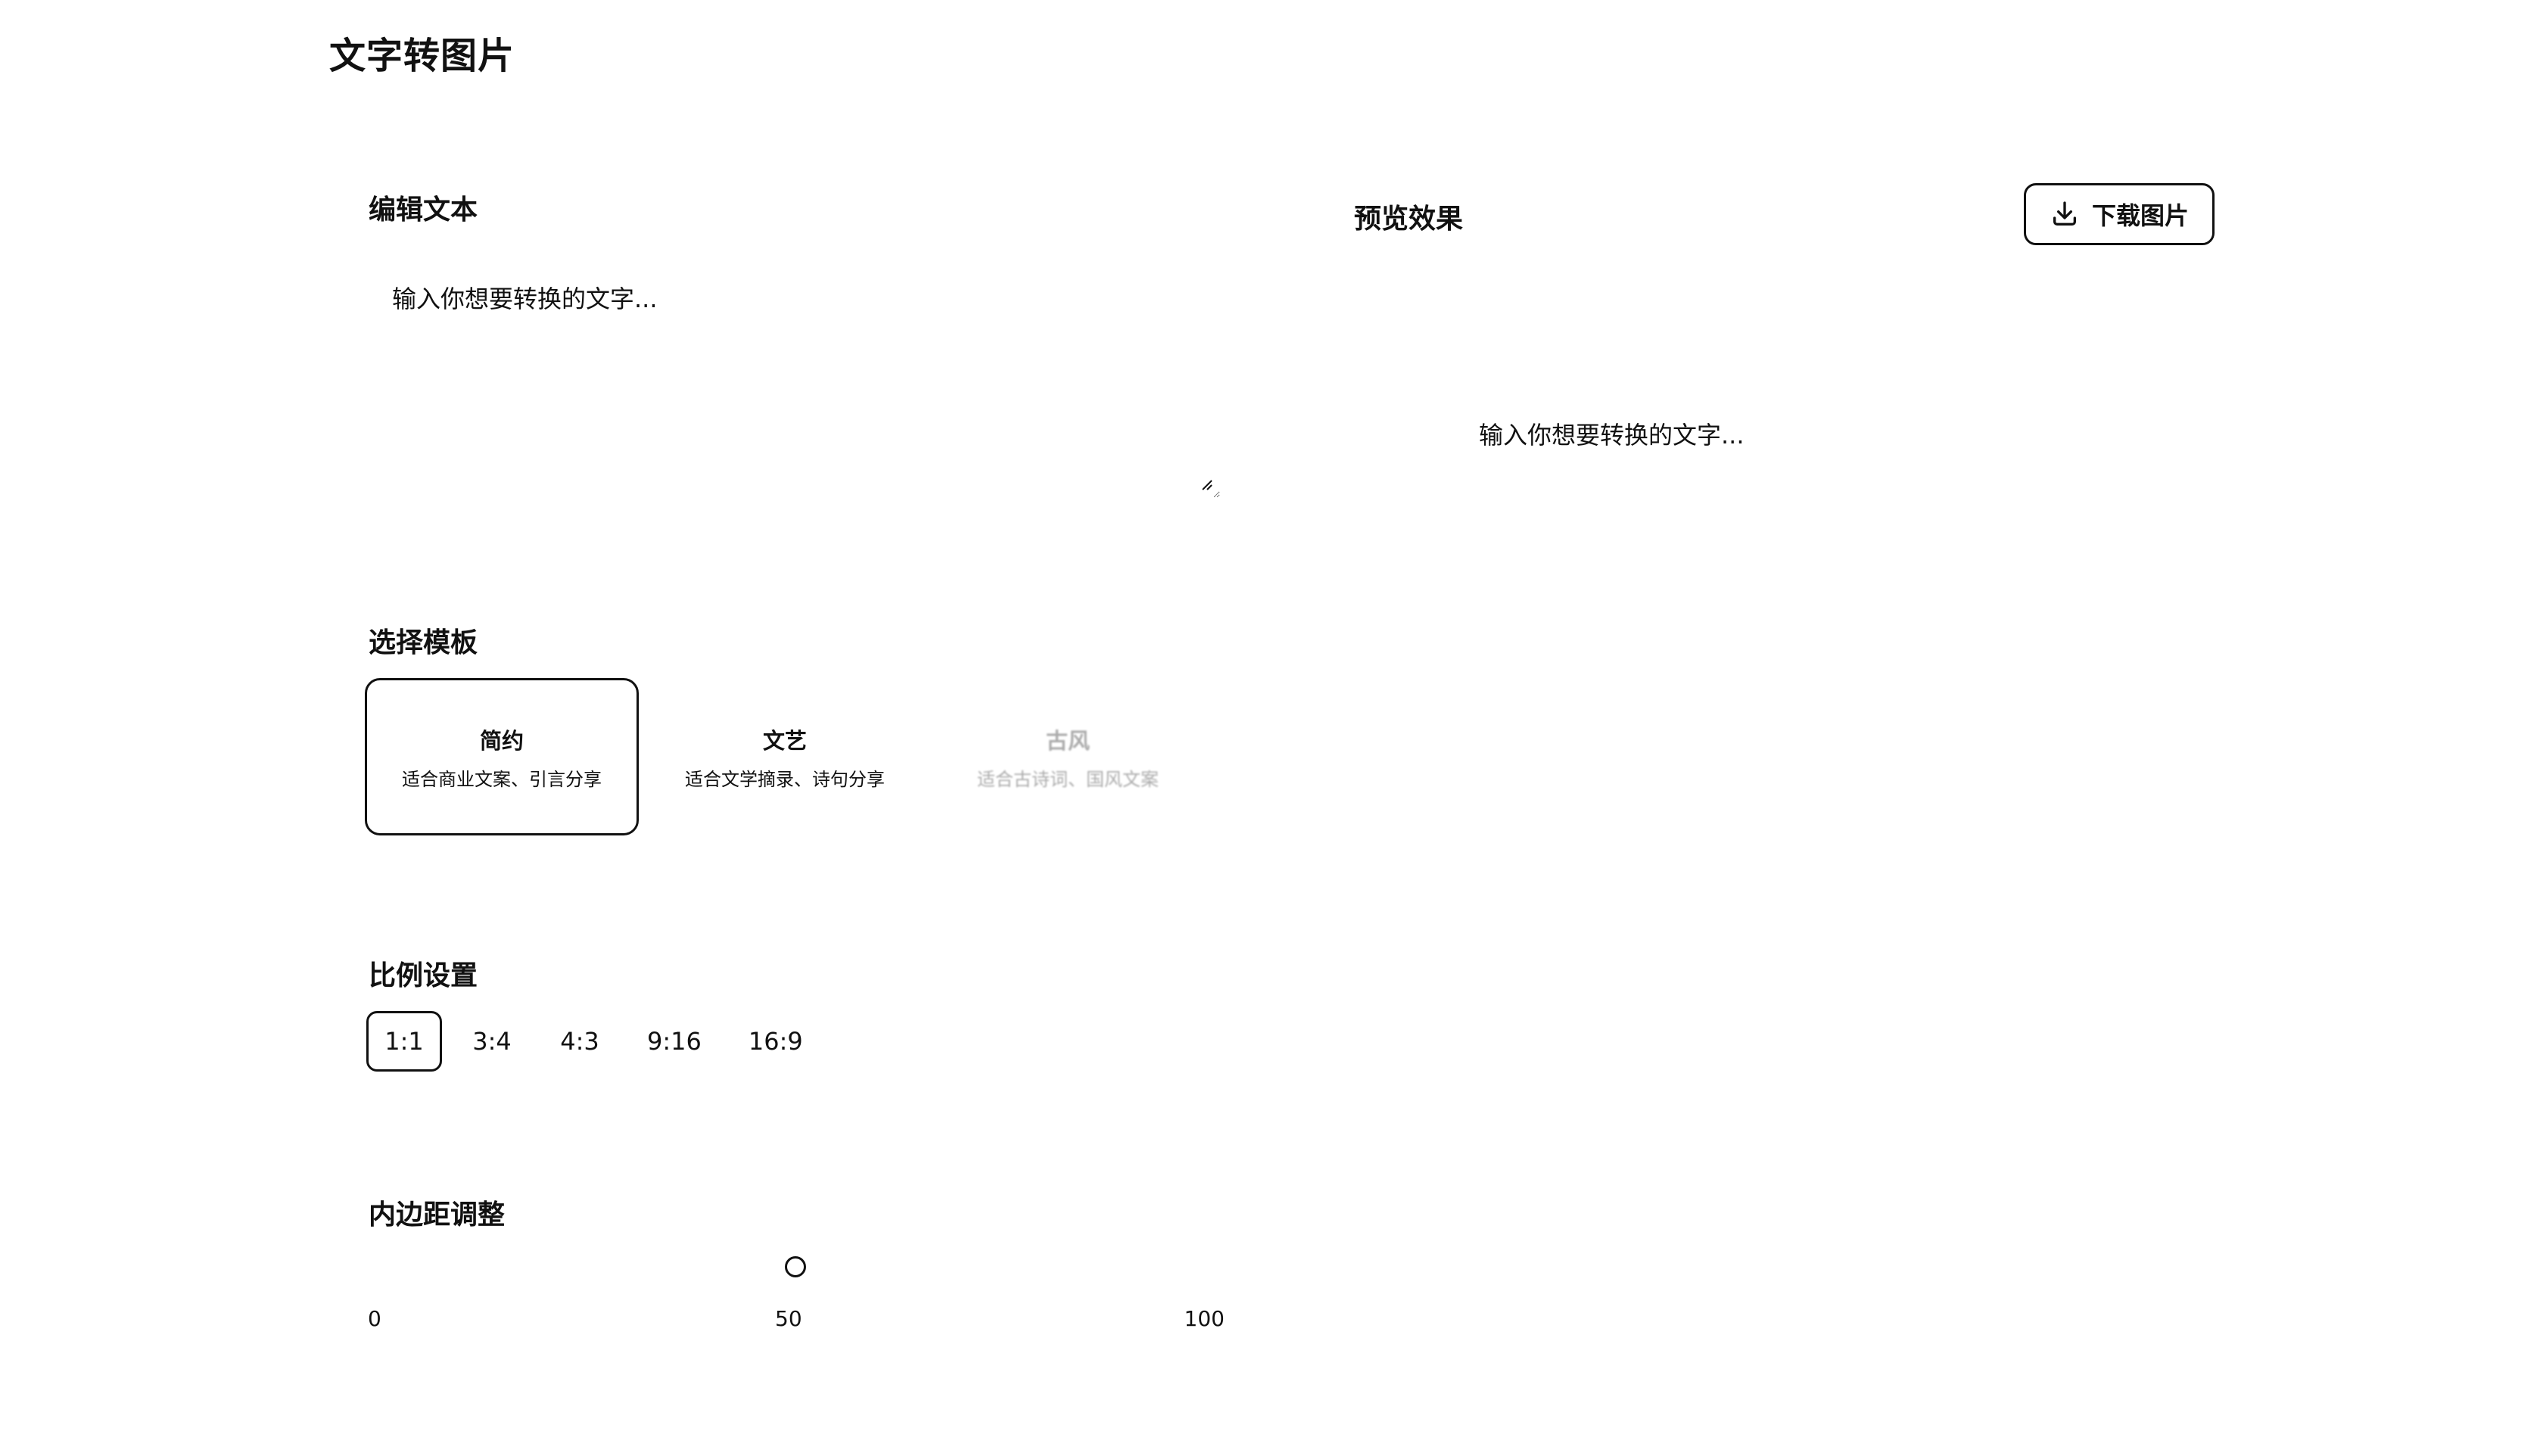 The width and height of the screenshot is (2543, 1456). What do you see at coordinates (1068, 756) in the screenshot?
I see `template-card-classic: 古风 适合古诗词、国风文案` at bounding box center [1068, 756].